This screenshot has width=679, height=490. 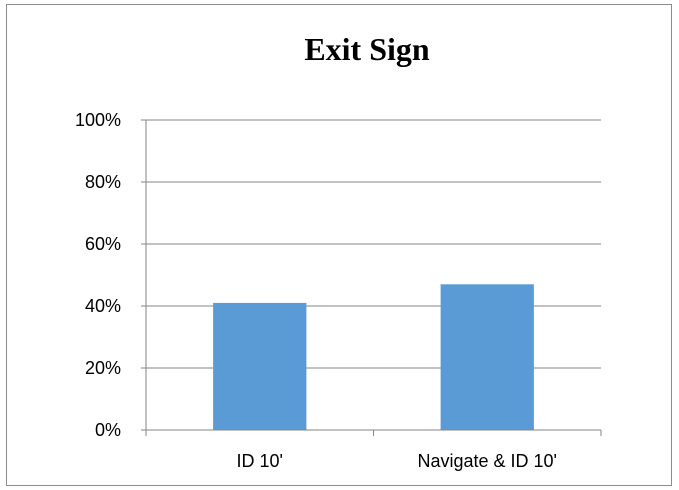 What do you see at coordinates (103, 182) in the screenshot?
I see `y-tick-label: 80%` at bounding box center [103, 182].